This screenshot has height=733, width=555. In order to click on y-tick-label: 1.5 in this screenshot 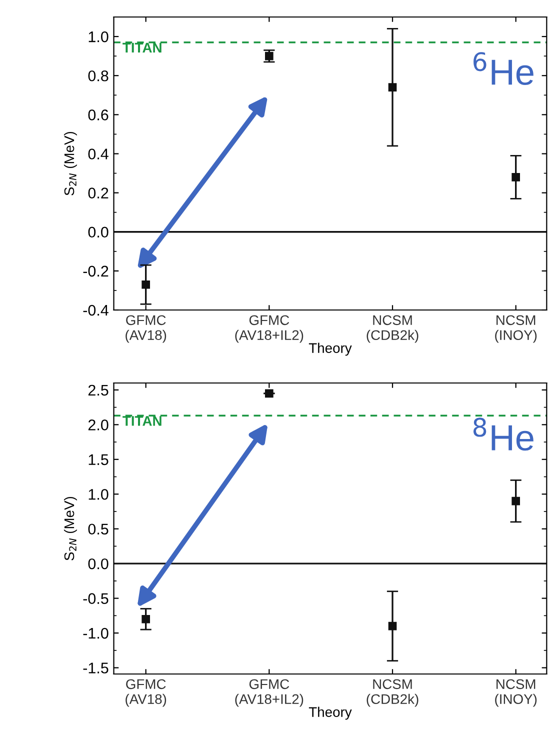, I will do `click(98, 460)`.